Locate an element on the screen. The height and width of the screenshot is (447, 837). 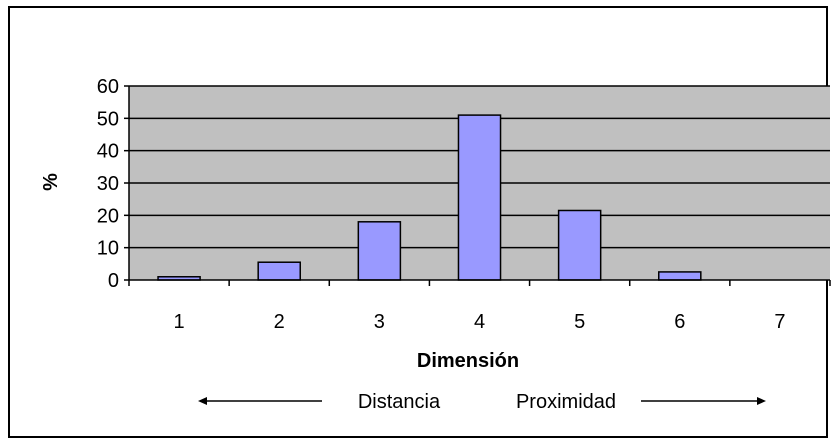
x-axis-title: Dimensión is located at coordinates (468, 361).